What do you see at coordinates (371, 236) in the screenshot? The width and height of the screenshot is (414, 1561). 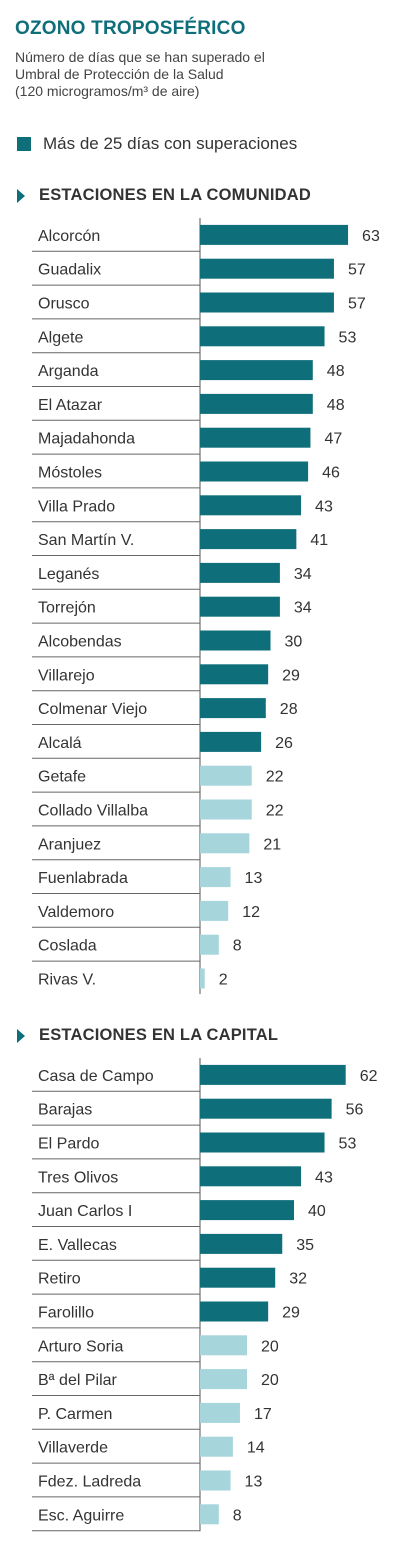 I see `value-label: 63` at bounding box center [371, 236].